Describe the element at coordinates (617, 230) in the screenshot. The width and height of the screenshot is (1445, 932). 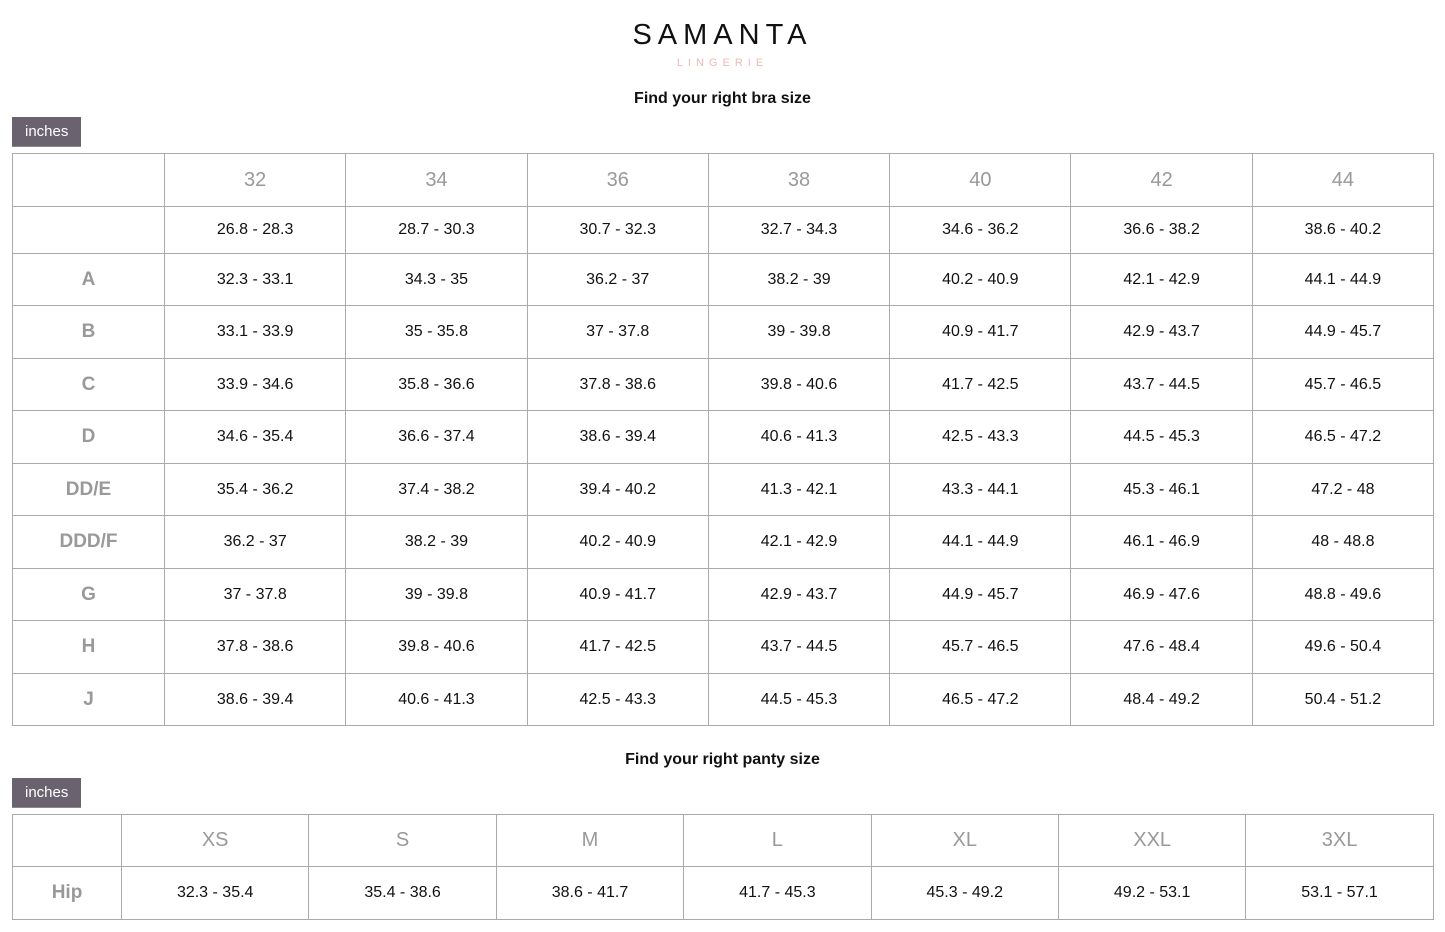
I see `size-range-cell: 30.7 - 32.3` at that location.